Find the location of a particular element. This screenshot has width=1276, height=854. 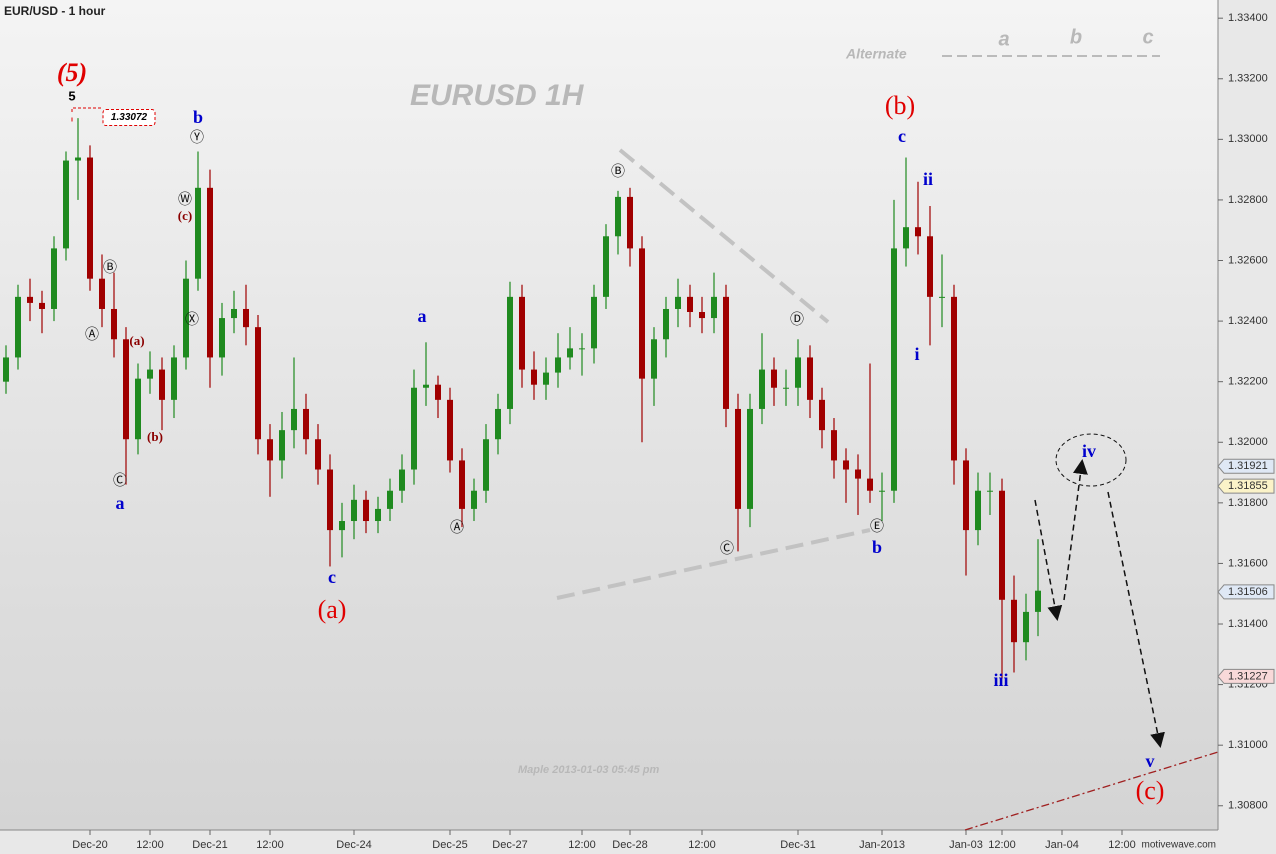

wave-label: Ⓧ is located at coordinates (192, 320).